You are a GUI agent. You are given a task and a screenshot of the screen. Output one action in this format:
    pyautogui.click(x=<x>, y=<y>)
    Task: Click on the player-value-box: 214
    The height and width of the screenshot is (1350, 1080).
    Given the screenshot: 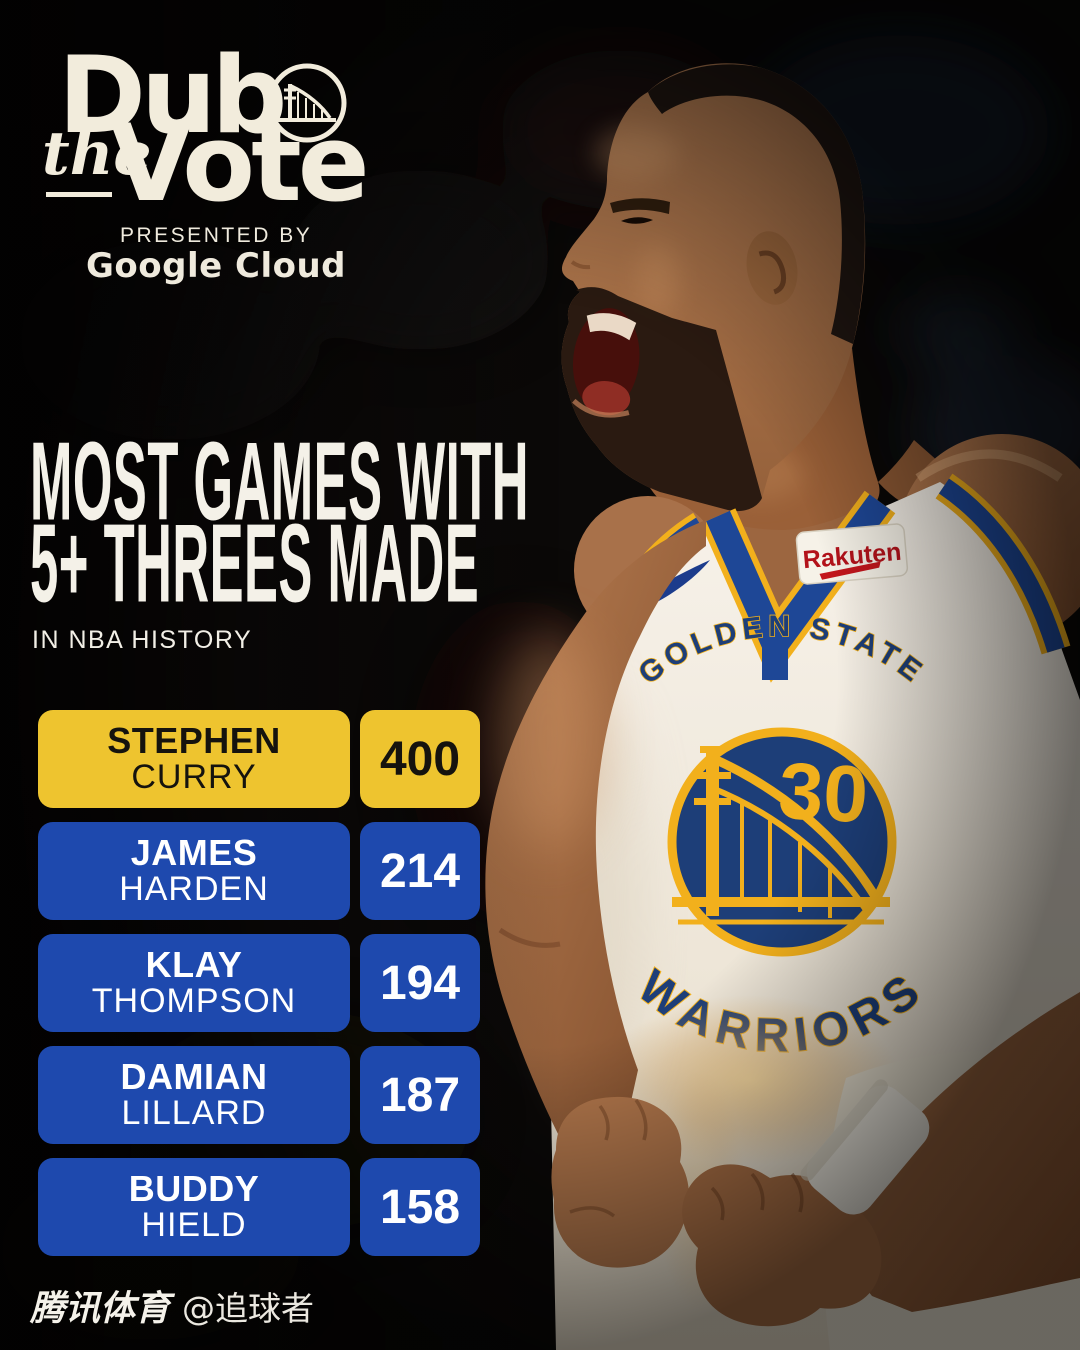 What is the action you would take?
    pyautogui.click(x=420, y=871)
    